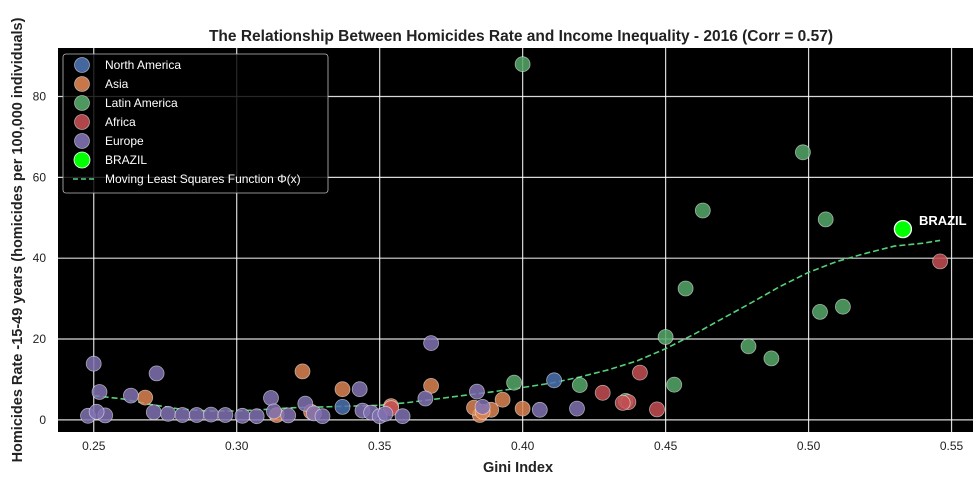 This screenshot has height=484, width=980. What do you see at coordinates (203, 179) in the screenshot?
I see `legend-label-moving-least-squares-function-x: Moving Least Squares Function Φ(x)` at bounding box center [203, 179].